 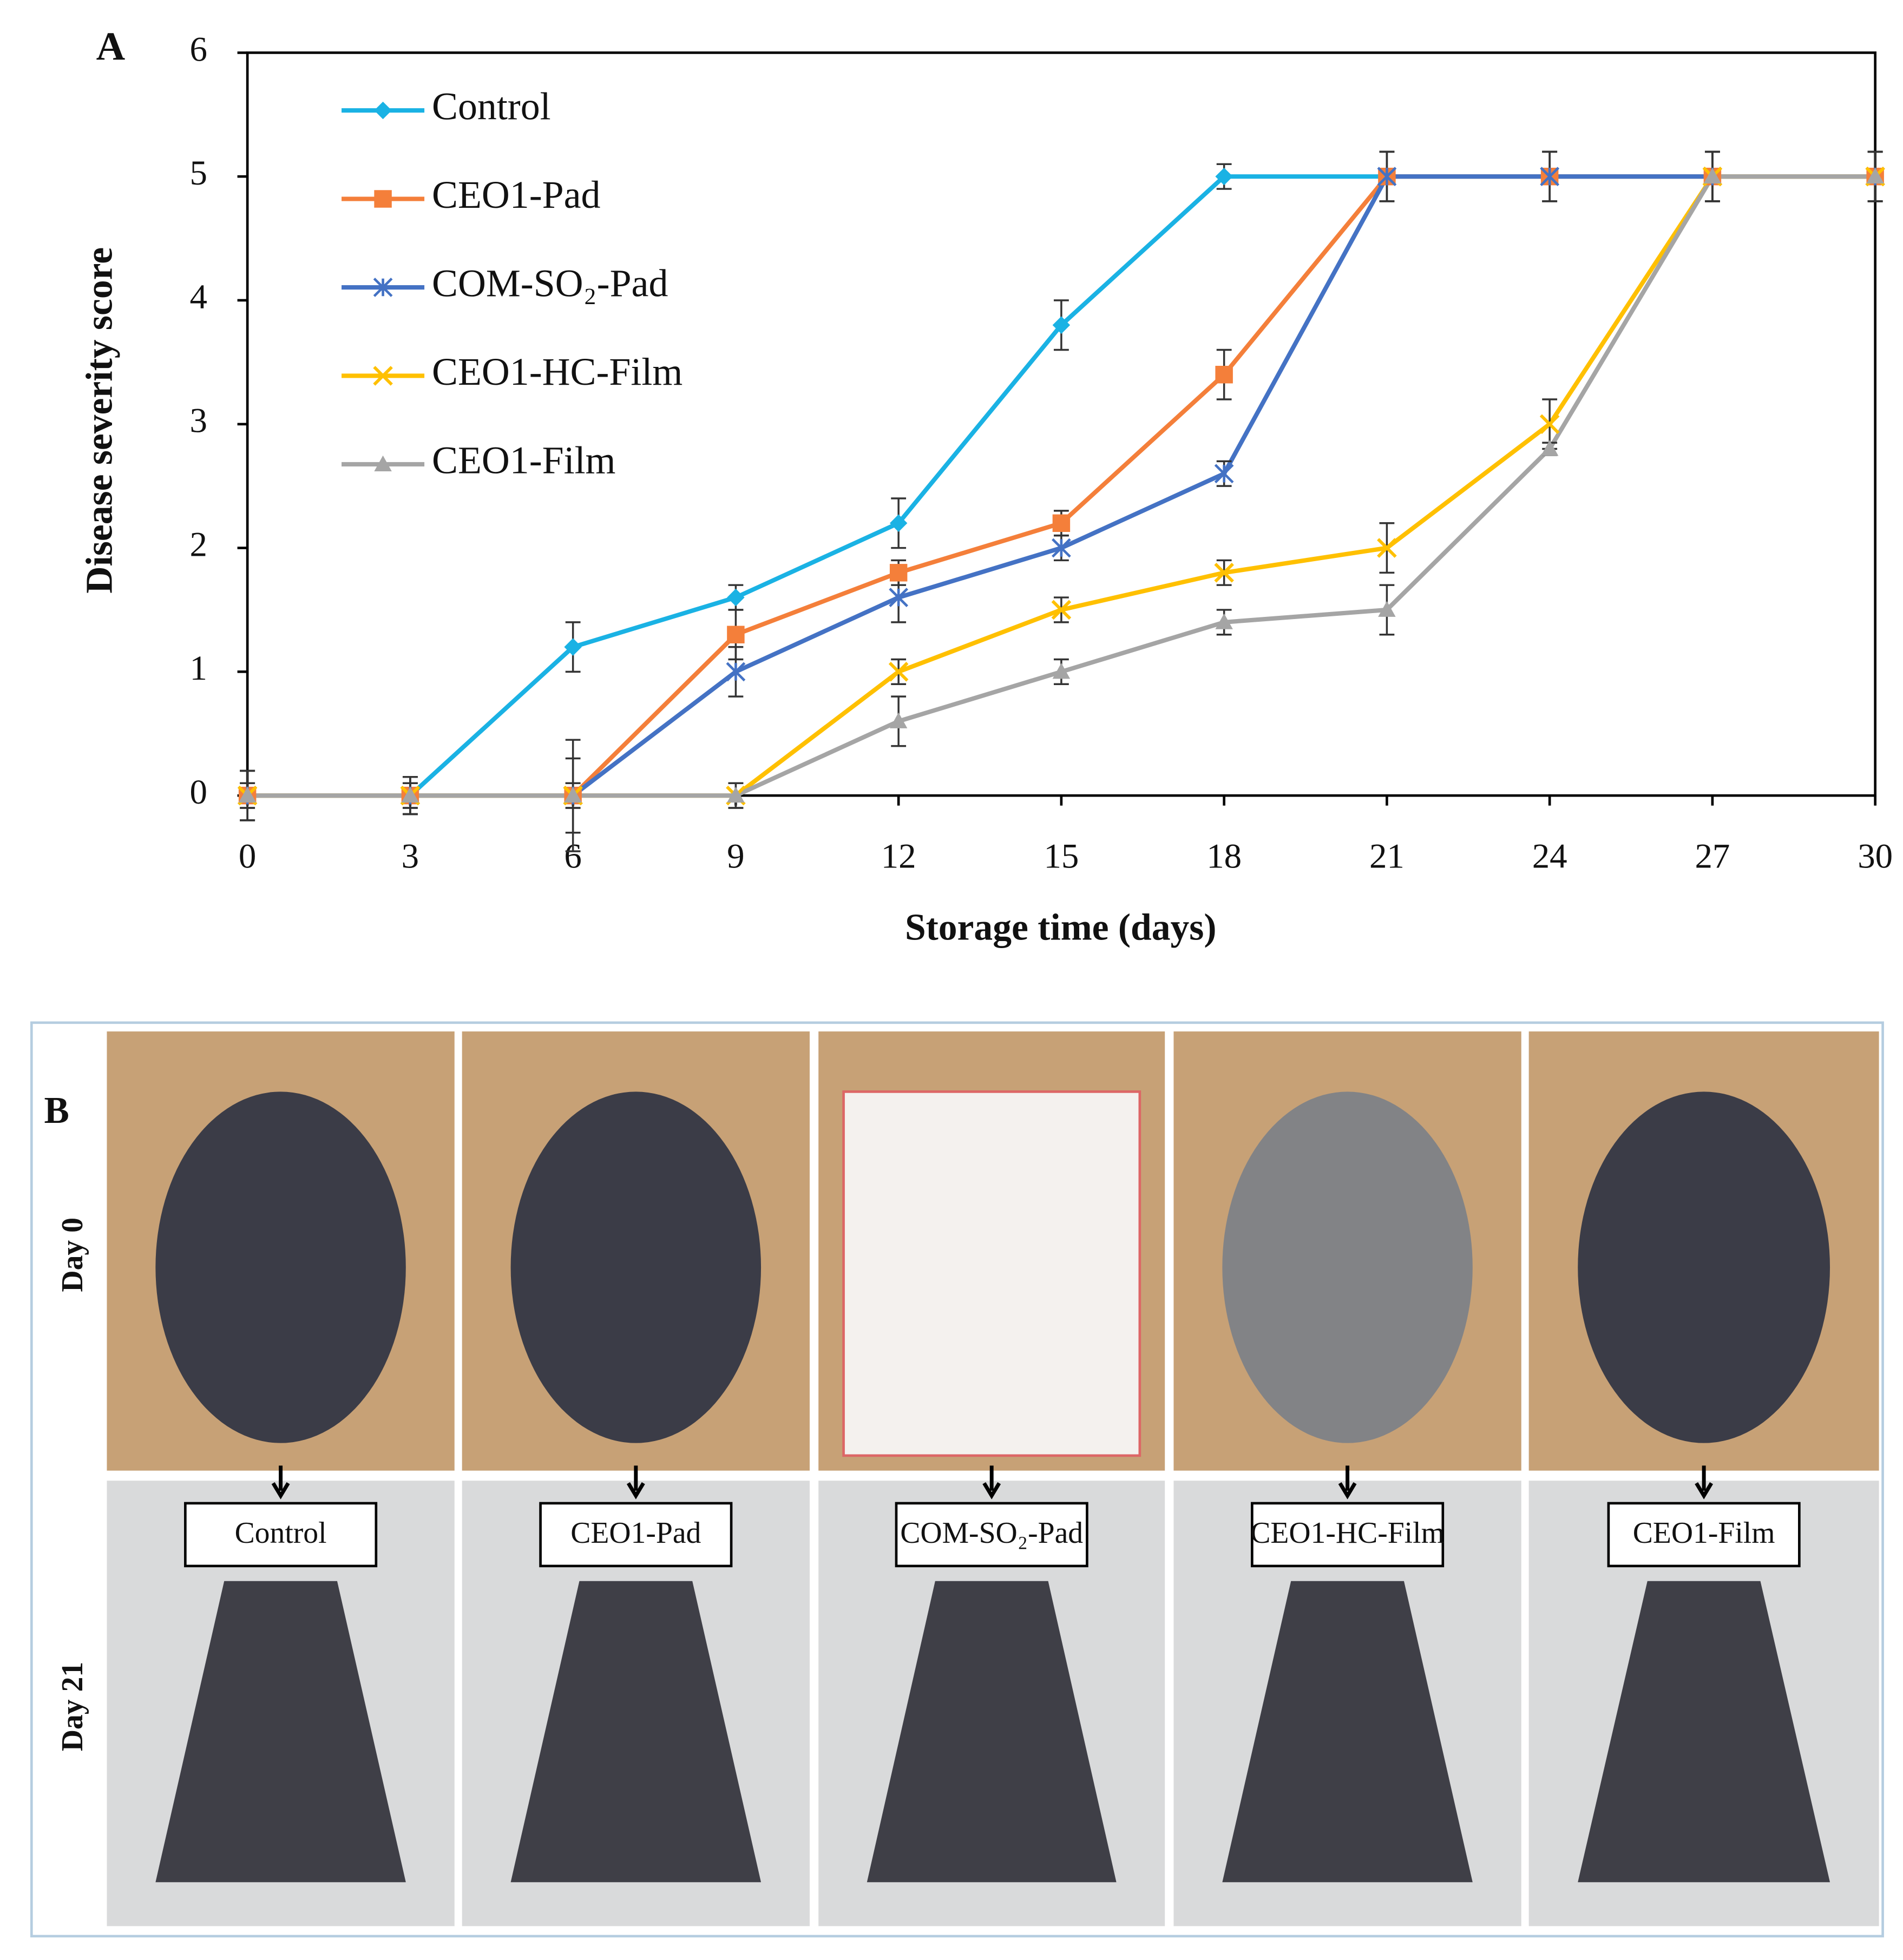 What do you see at coordinates (99, 420) in the screenshot?
I see `y-axis-title: Disease severity score` at bounding box center [99, 420].